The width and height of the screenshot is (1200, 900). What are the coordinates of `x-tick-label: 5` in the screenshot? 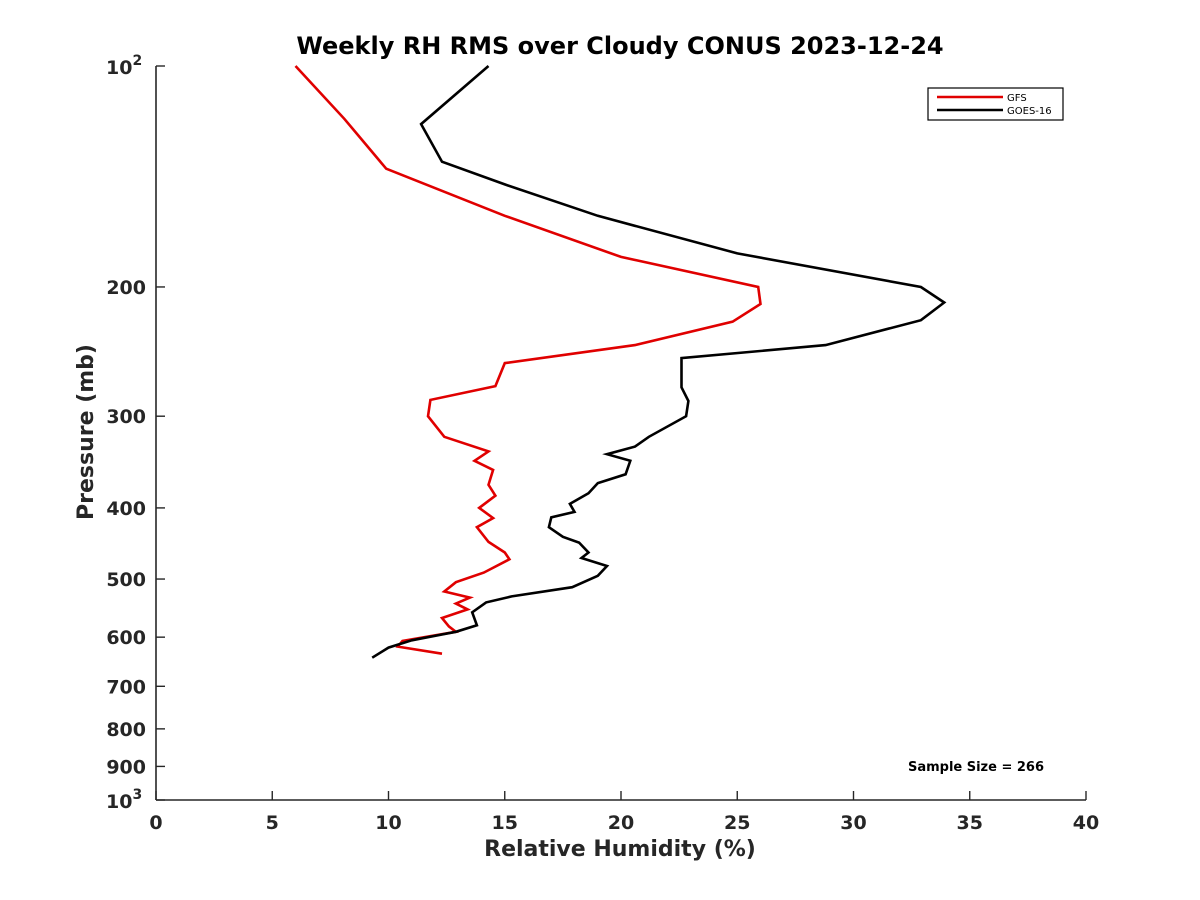 It's located at (272, 823).